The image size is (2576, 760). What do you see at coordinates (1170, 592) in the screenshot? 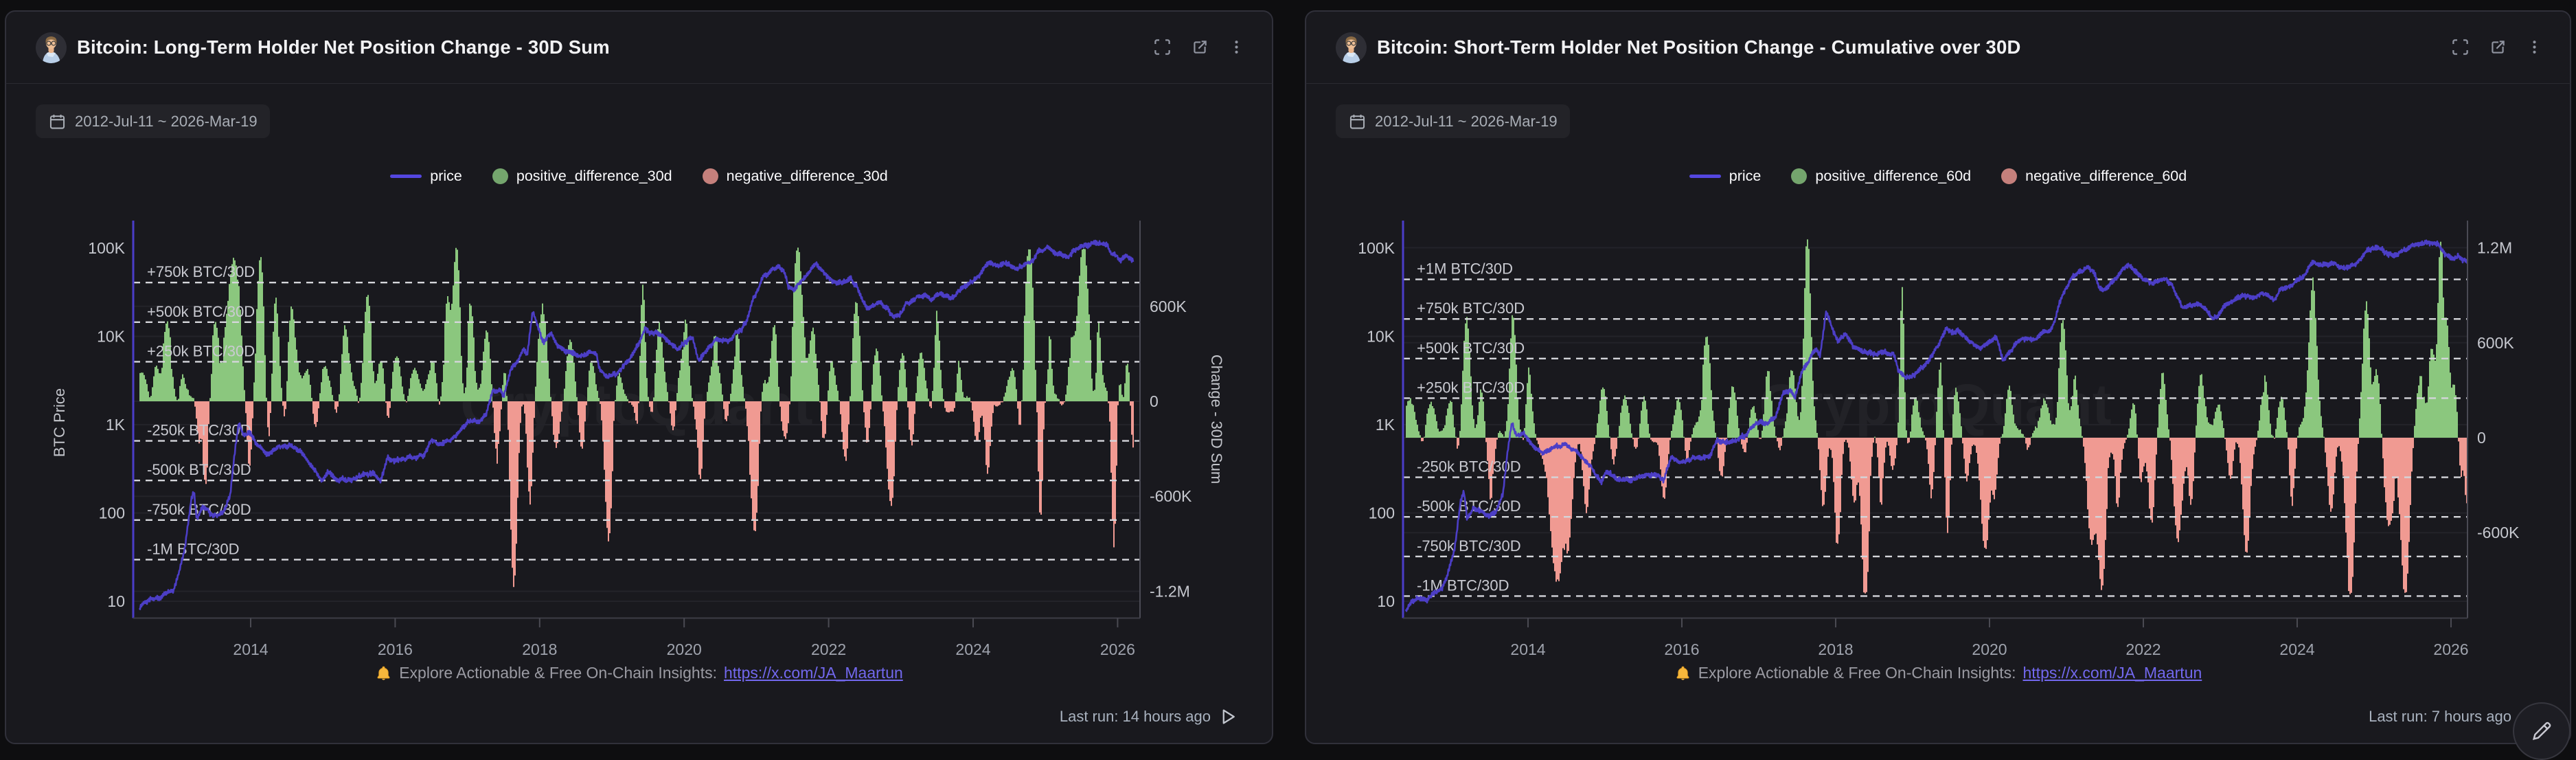
I see `svg-text: -1.2M` at bounding box center [1170, 592].